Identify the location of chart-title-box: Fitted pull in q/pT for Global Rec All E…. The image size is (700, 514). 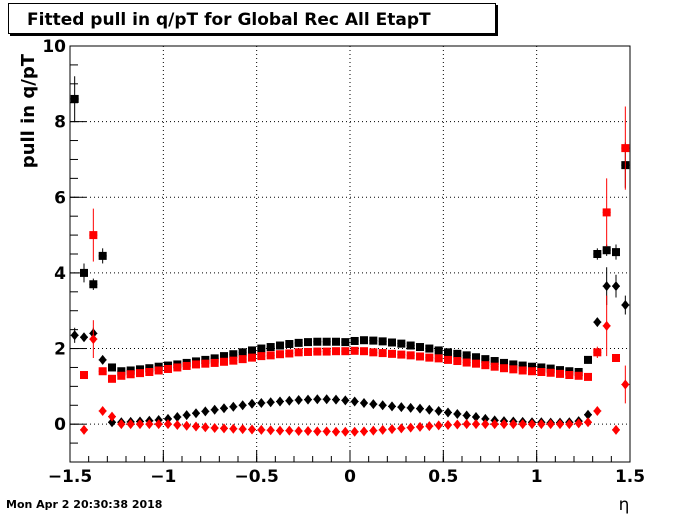
(252, 18).